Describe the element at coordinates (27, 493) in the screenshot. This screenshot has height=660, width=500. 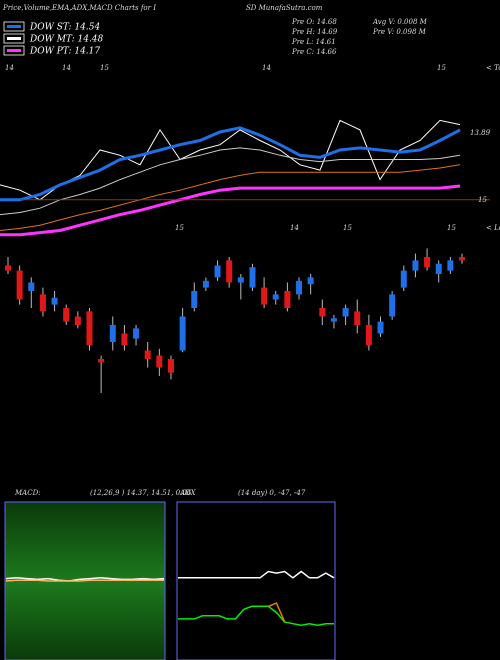
I see `panel-title: MACD:` at that location.